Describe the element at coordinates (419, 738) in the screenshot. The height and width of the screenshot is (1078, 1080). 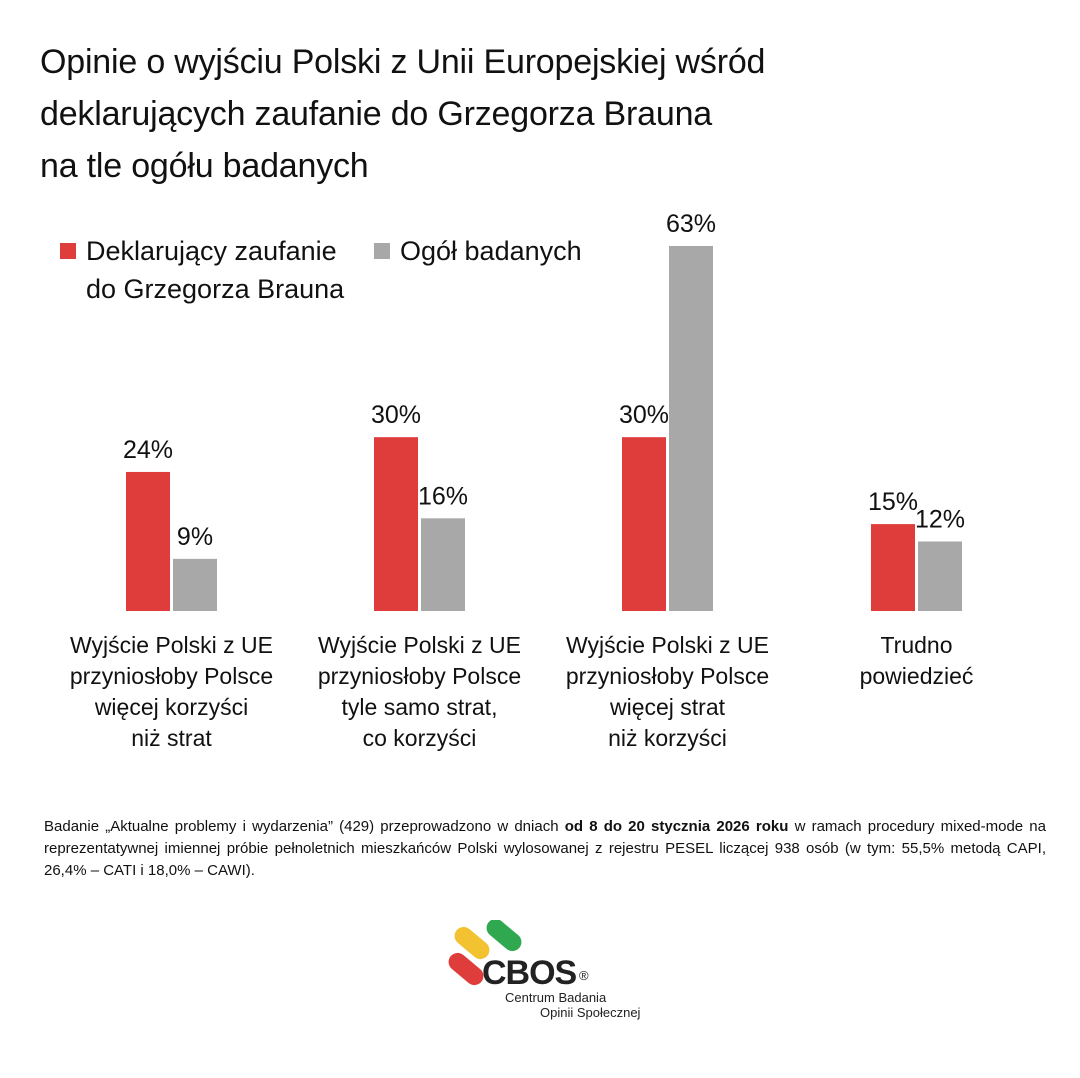
I see `category-label-1-line-3: co korzyści` at that location.